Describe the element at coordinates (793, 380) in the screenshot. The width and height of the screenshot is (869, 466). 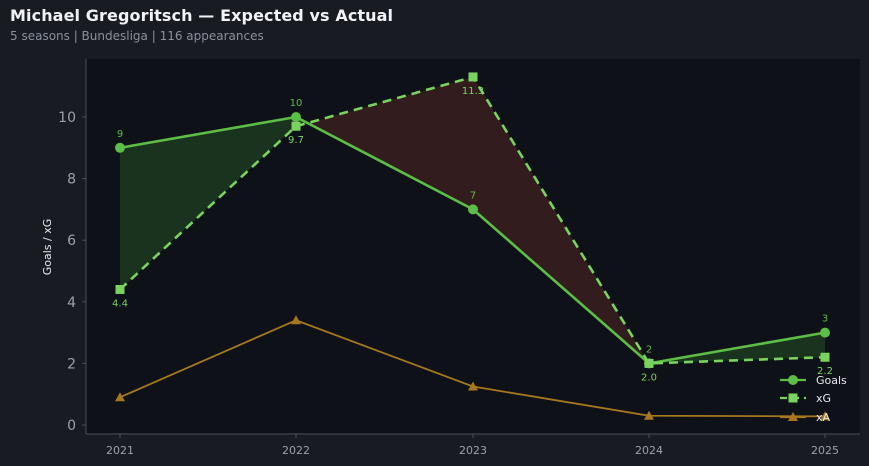
I see `legend-goals-marker` at that location.